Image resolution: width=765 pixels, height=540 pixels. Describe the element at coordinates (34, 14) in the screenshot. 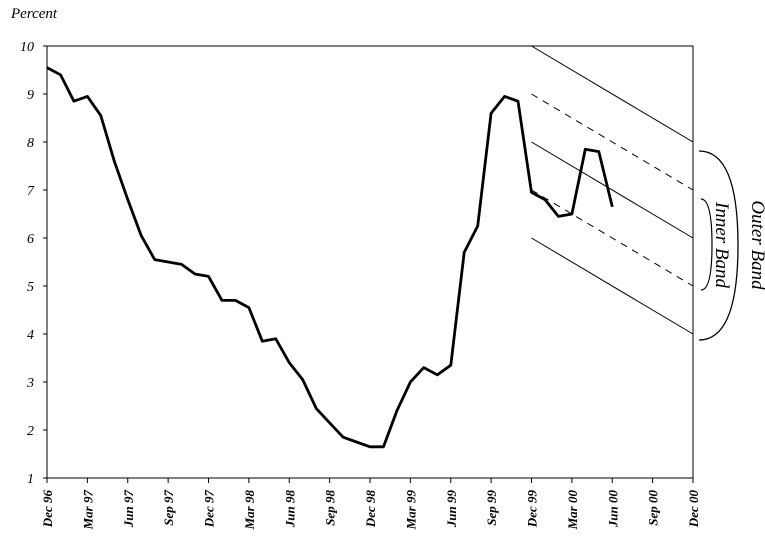

I see `y-axis-title: Percent` at that location.